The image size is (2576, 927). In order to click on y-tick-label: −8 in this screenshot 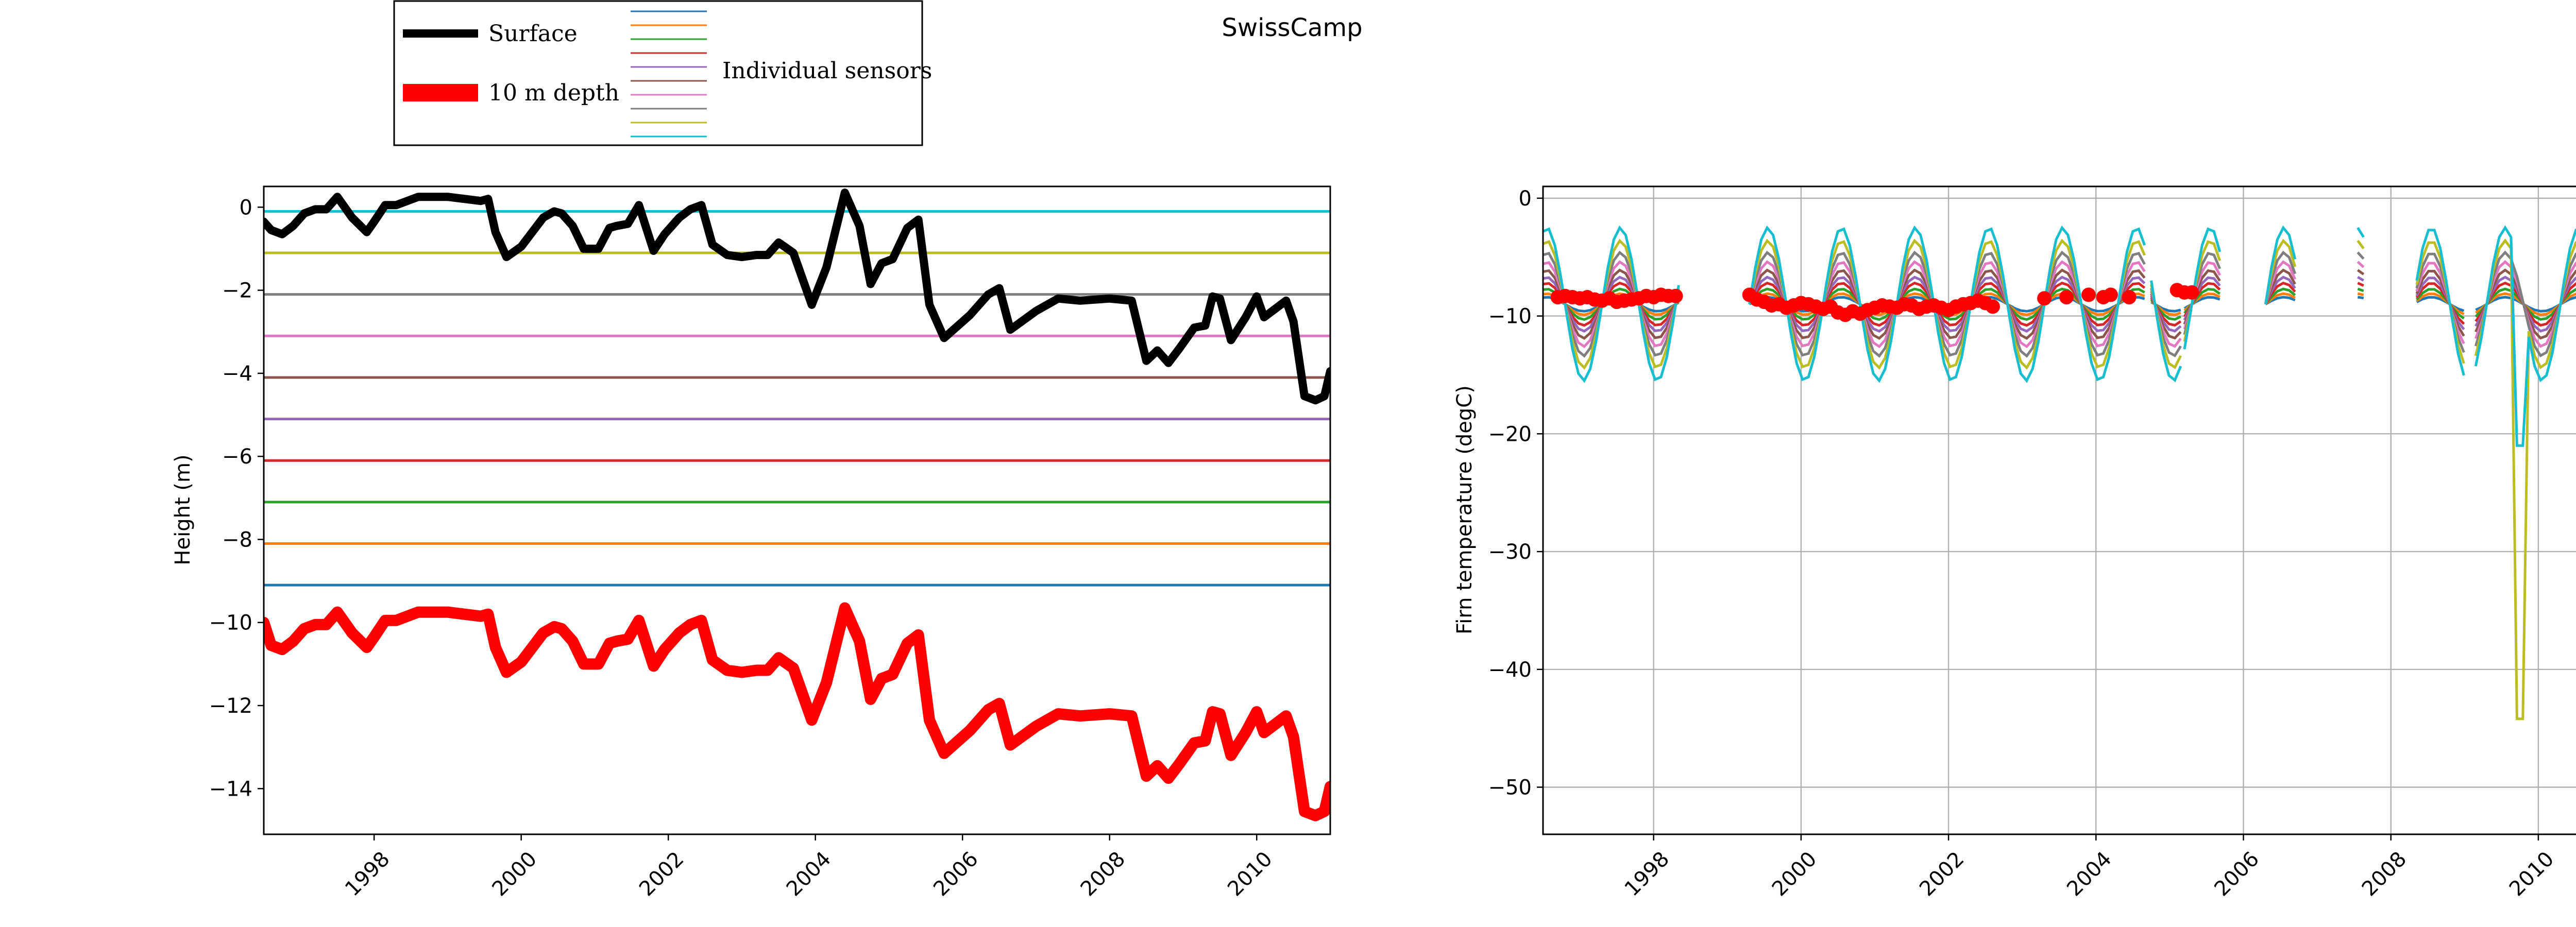, I will do `click(237, 540)`.